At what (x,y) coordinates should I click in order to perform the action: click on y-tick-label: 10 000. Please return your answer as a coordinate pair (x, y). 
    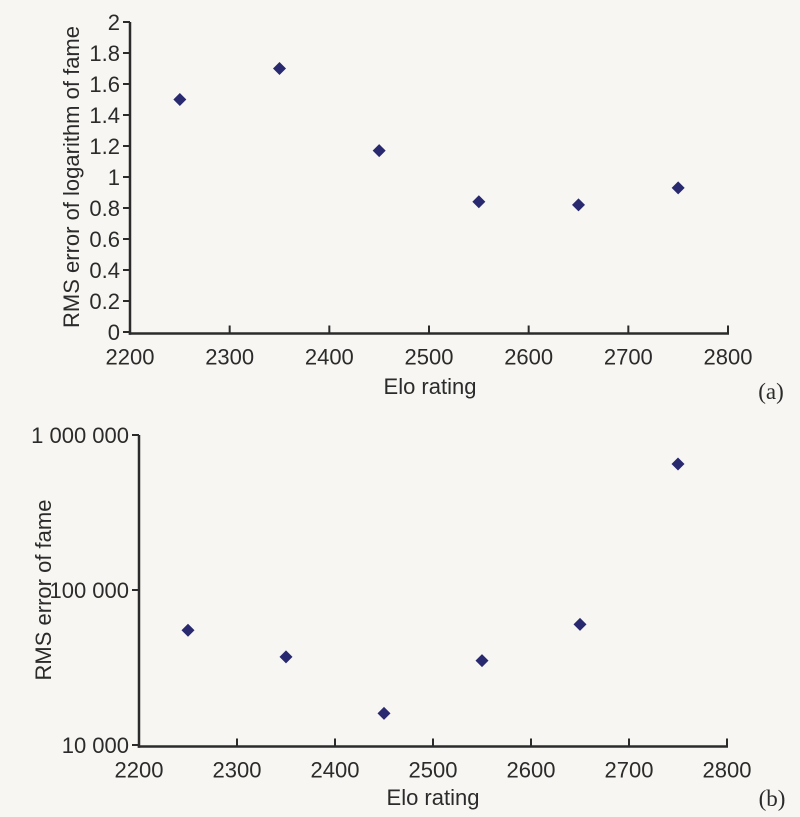
    Looking at the image, I should click on (95, 745).